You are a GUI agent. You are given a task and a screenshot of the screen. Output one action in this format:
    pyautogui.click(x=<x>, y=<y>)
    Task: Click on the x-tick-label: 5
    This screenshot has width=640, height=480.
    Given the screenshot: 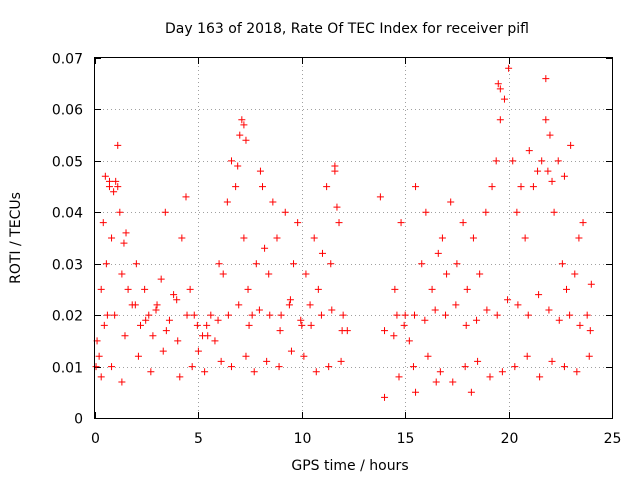 What is the action you would take?
    pyautogui.click(x=198, y=439)
    